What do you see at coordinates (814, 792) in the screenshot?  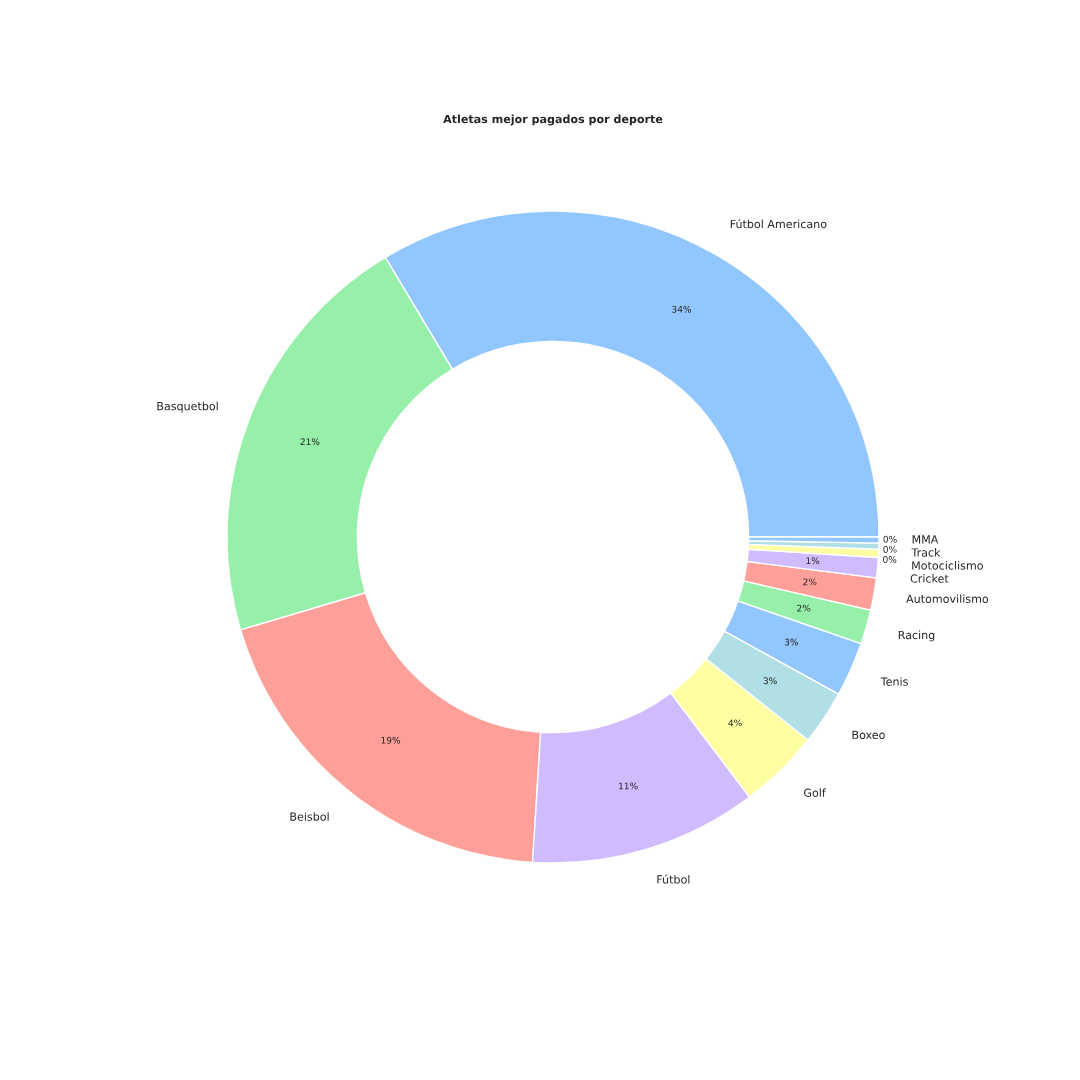 I see `slice-label: Golf` at bounding box center [814, 792].